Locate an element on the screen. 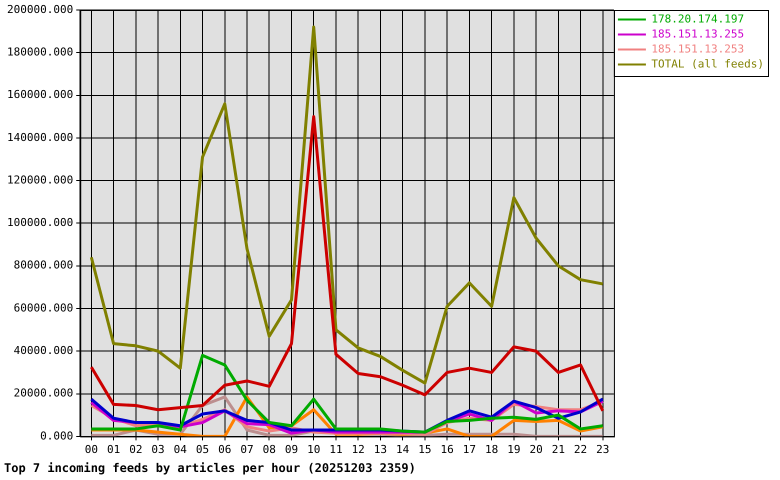  legend-label: 185.151.13.255 is located at coordinates (697, 33).